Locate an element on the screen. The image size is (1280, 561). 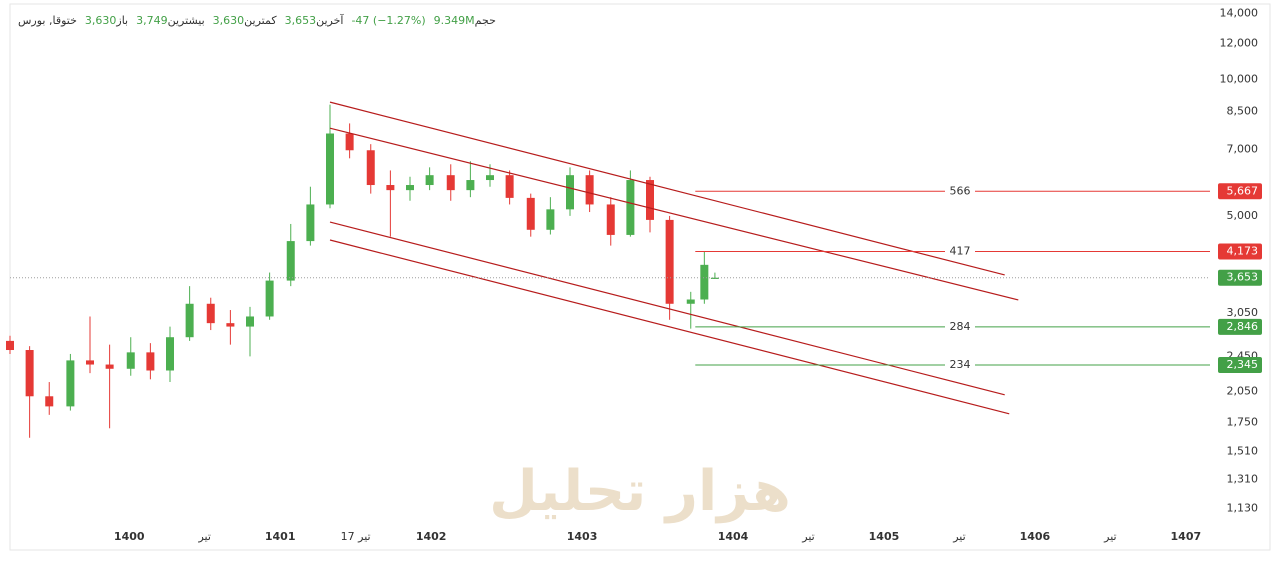
x-tick-label: 1407 is located at coordinates (1186, 536).